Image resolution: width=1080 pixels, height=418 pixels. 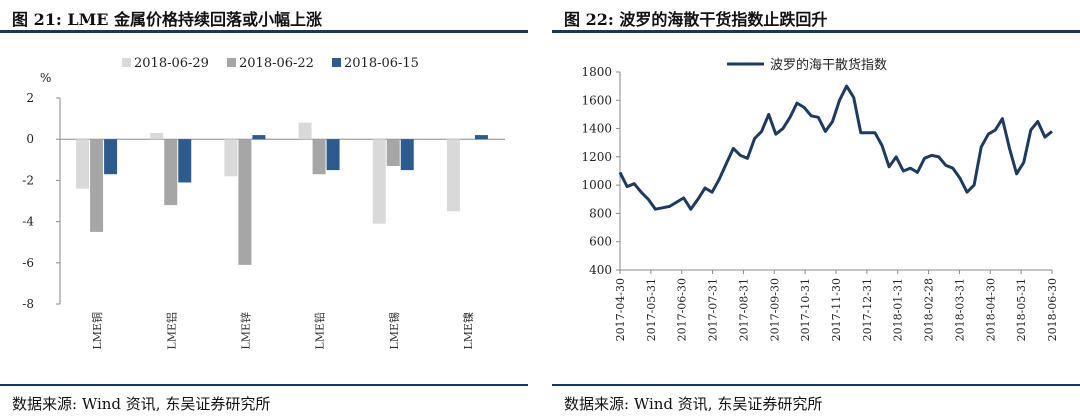 What do you see at coordinates (333, 155) in the screenshot?
I see `bar-LME铅-2018-06-15` at bounding box center [333, 155].